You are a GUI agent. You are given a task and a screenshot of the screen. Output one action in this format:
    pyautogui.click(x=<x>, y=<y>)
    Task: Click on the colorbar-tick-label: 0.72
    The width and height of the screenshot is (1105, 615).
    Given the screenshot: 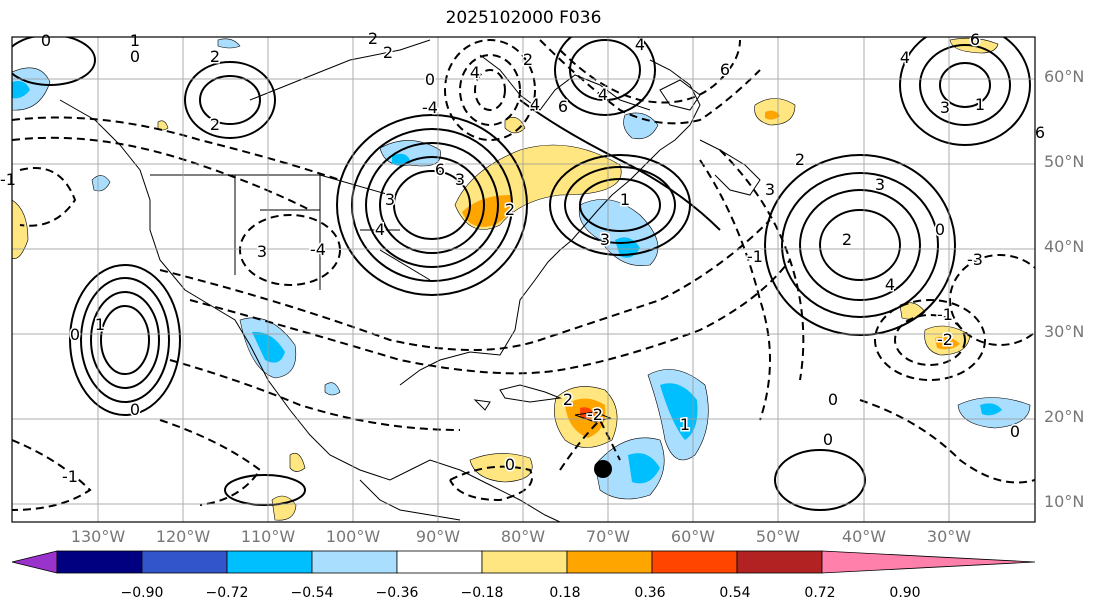 What is the action you would take?
    pyautogui.click(x=820, y=593)
    